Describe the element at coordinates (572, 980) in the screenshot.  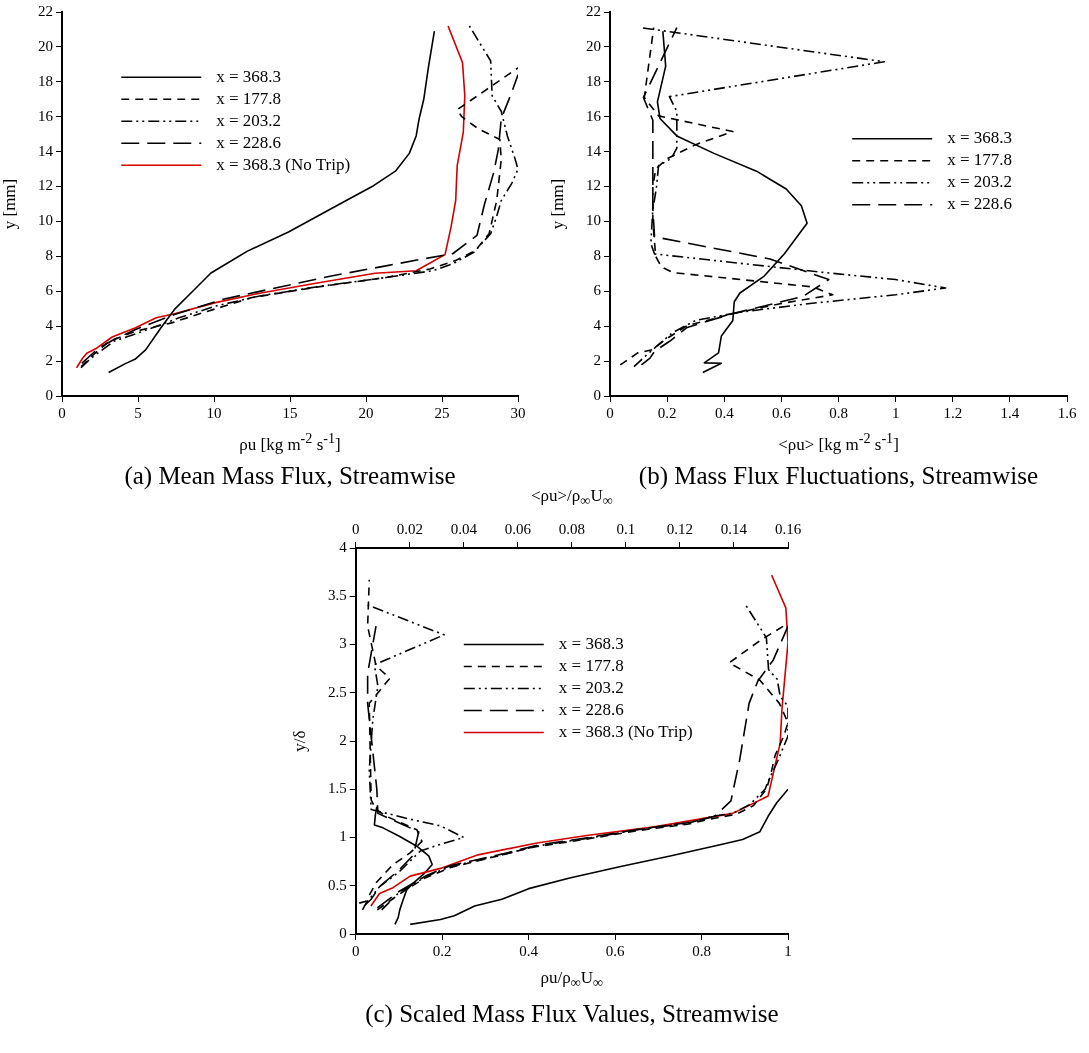
I see `x-axis-title: ρu/ρ$_{∞}$U$_{∞}$` at that location.